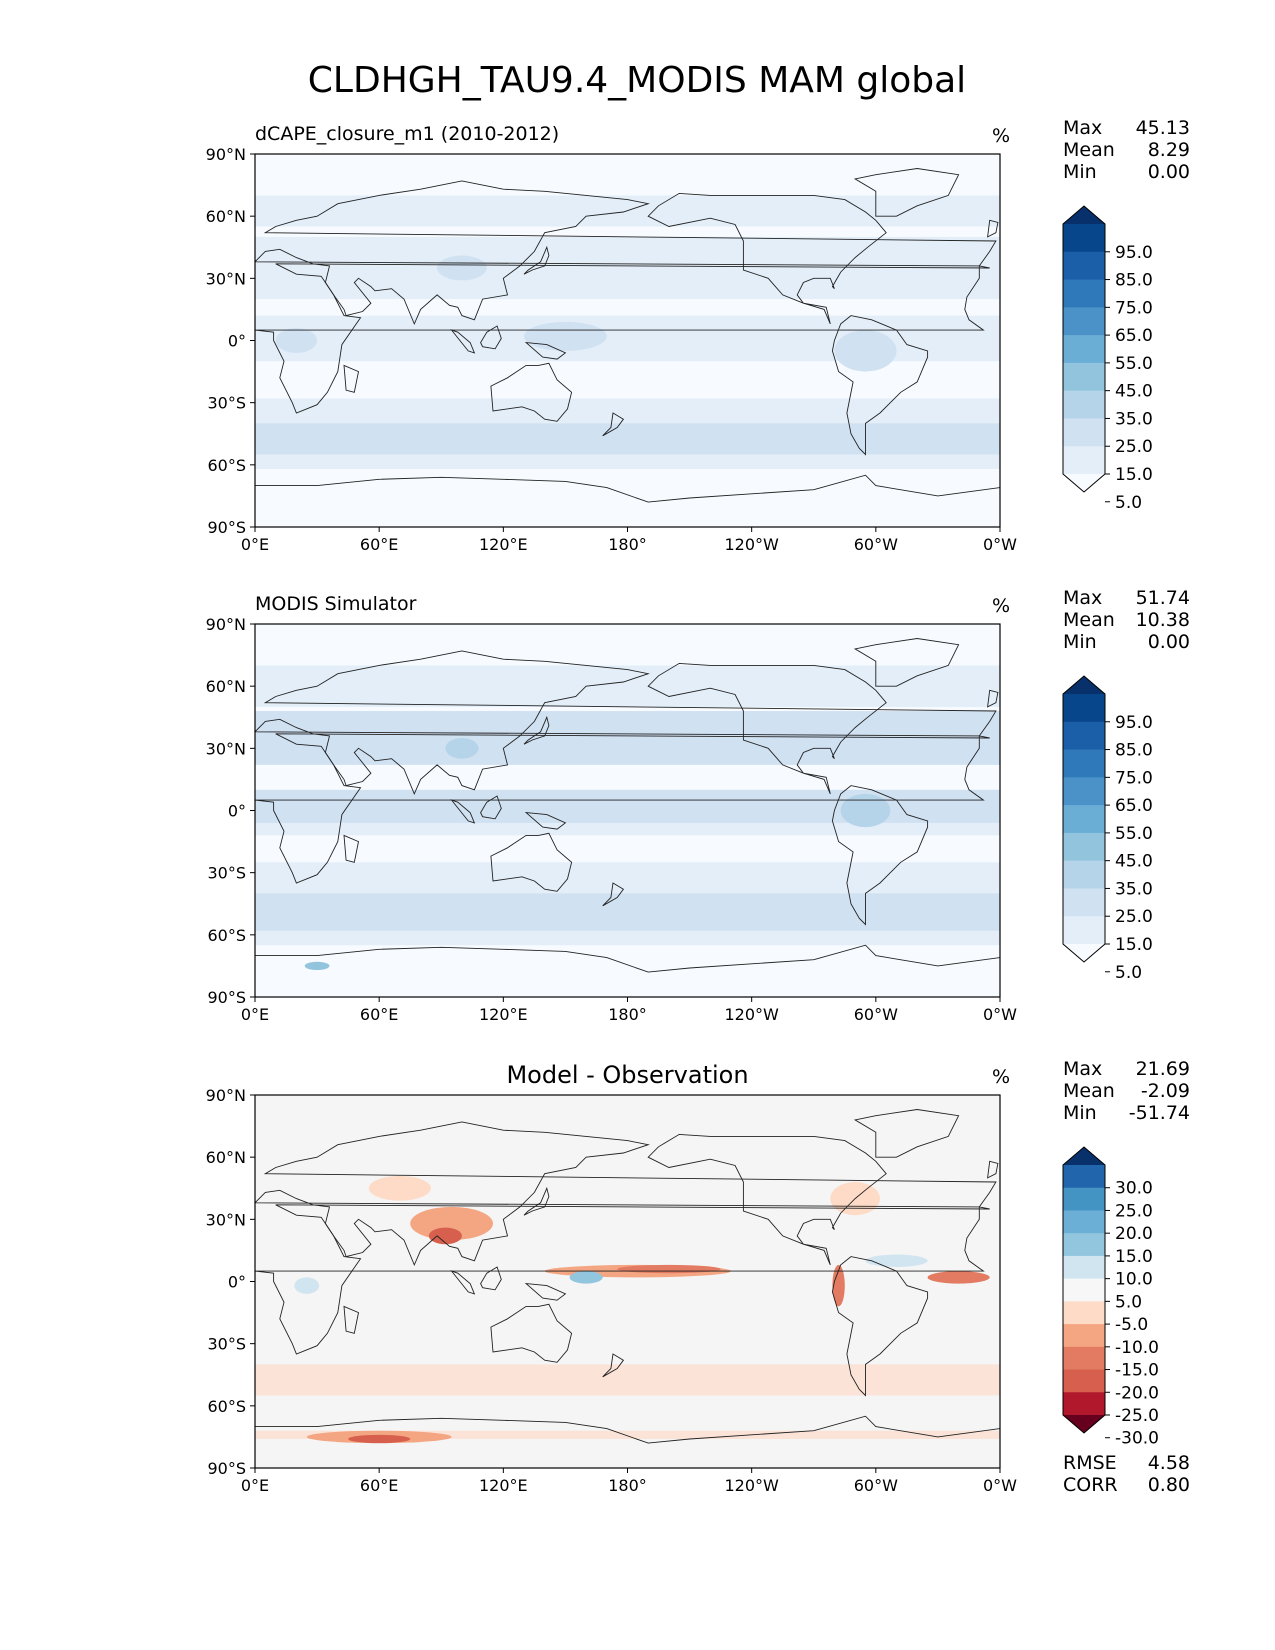 This screenshot has width=1275, height=1650. What do you see at coordinates (627, 544) in the screenshot?
I see `lon-tick-label: 180°` at bounding box center [627, 544].